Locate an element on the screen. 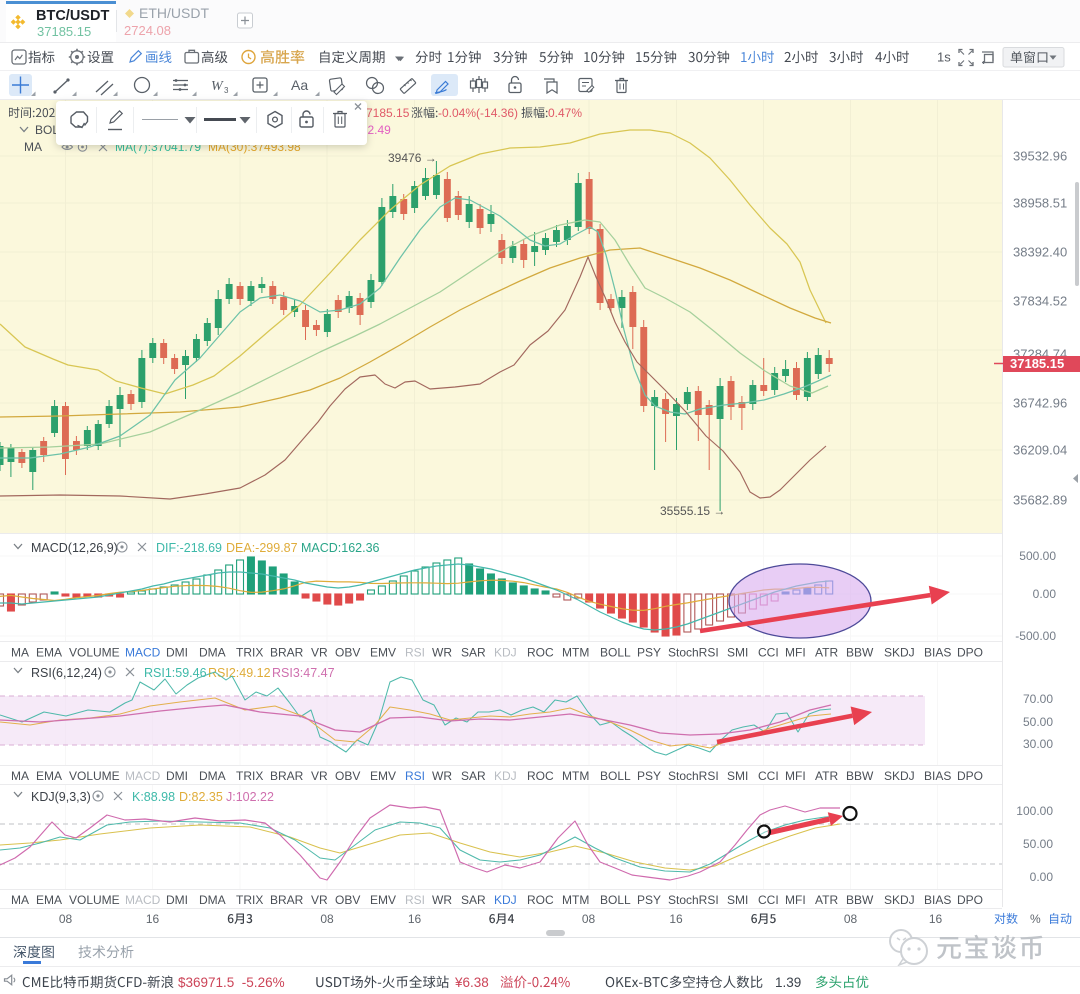 Image resolution: width=1080 pixels, height=994 pixels. svg-text: 38958.51 is located at coordinates (1040, 203).